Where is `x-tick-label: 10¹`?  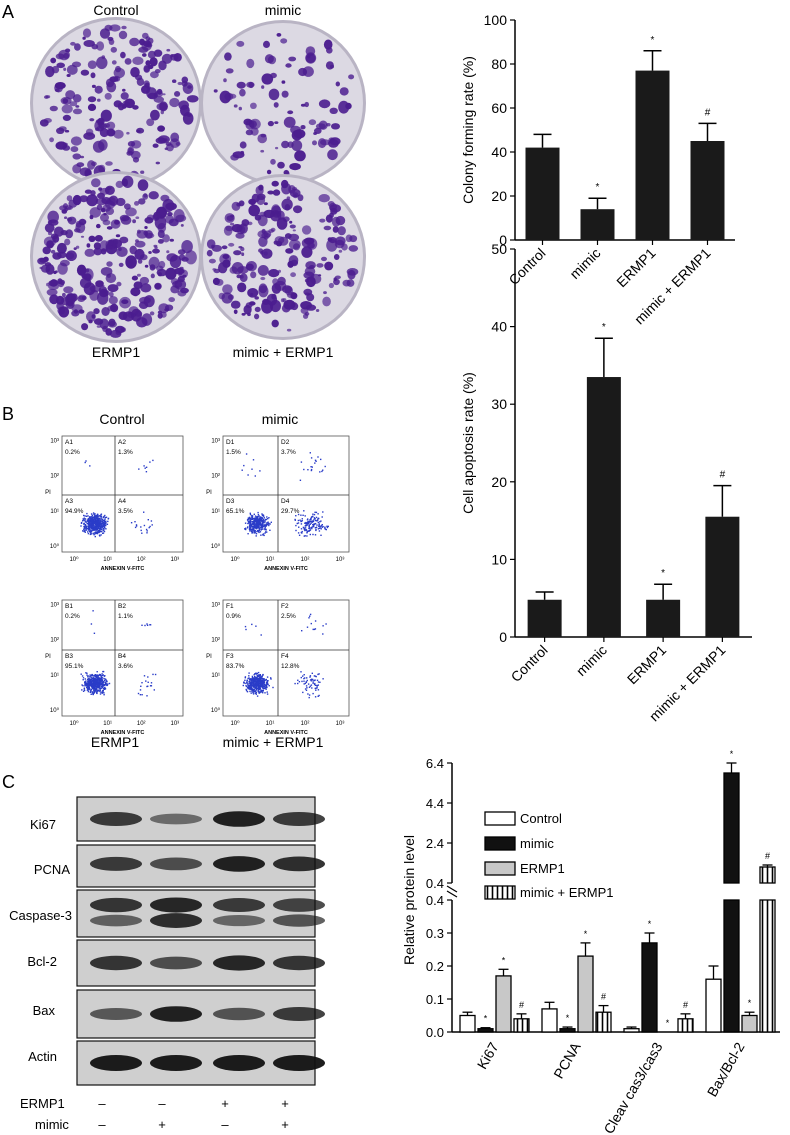 x-tick-label: 10¹ is located at coordinates (270, 724).